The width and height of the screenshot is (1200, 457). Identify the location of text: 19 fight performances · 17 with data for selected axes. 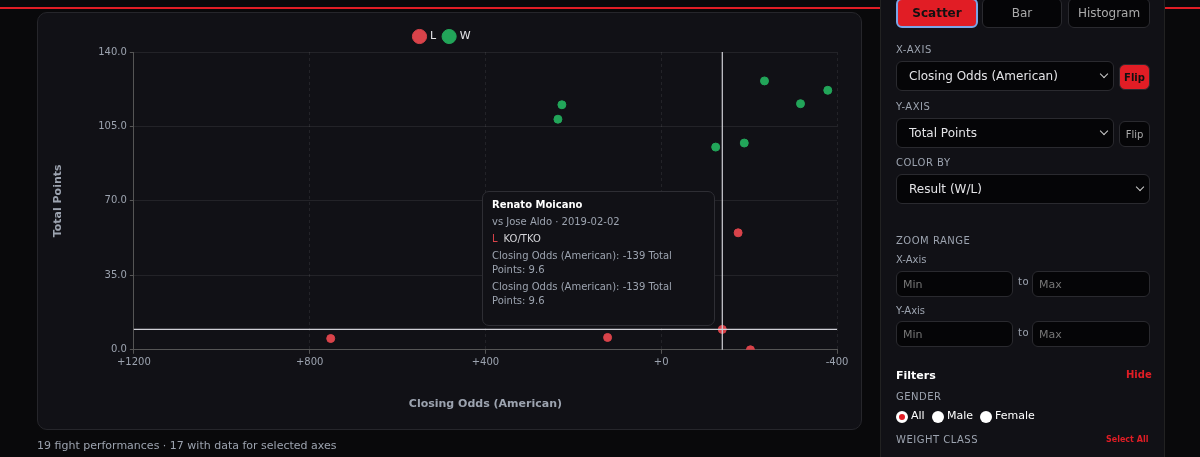
(187, 445).